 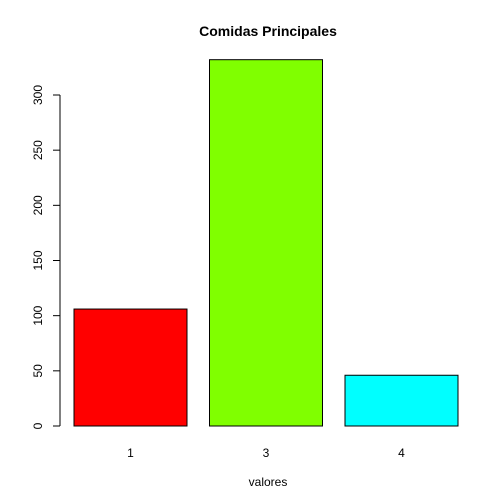 What do you see at coordinates (268, 31) in the screenshot?
I see `chart-title: Comidas Principales` at bounding box center [268, 31].